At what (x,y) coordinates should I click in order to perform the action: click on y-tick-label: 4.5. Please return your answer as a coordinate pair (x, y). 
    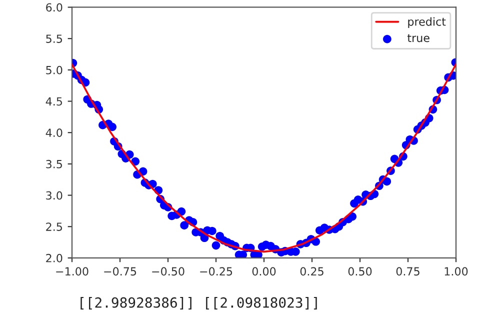
    Looking at the image, I should click on (54, 101).